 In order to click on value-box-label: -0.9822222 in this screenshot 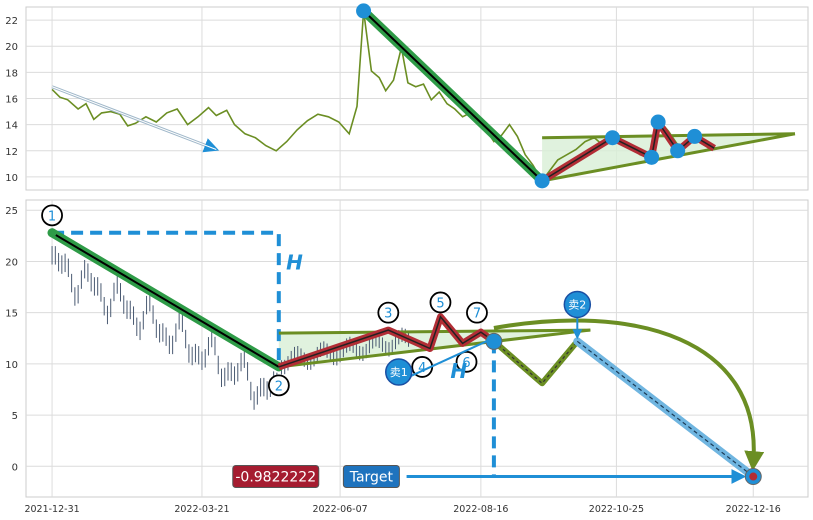, I will do `click(275, 477)`.